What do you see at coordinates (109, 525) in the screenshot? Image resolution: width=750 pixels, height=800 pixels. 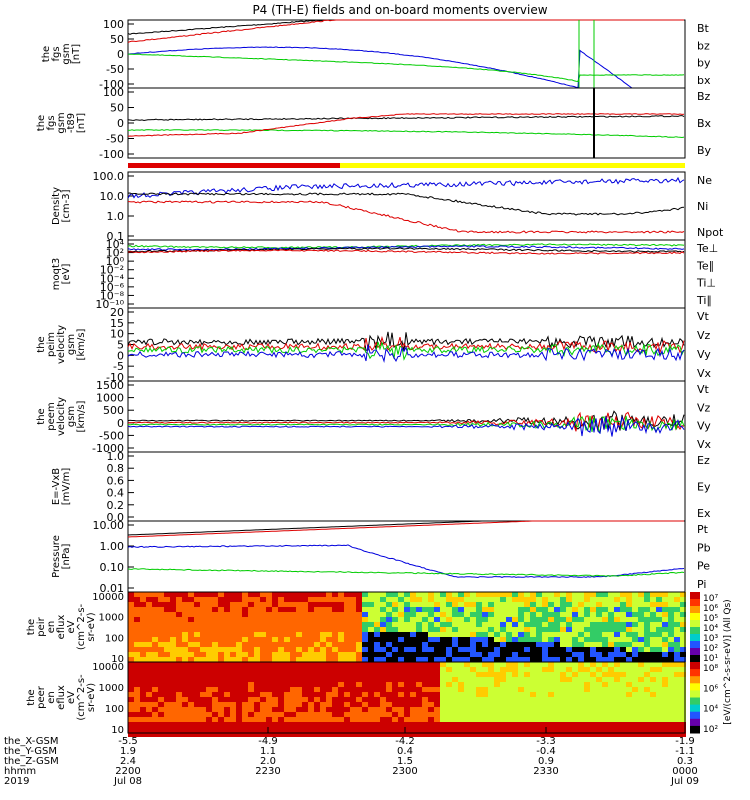 I see `y-tick-label: 10.00` at bounding box center [109, 525].